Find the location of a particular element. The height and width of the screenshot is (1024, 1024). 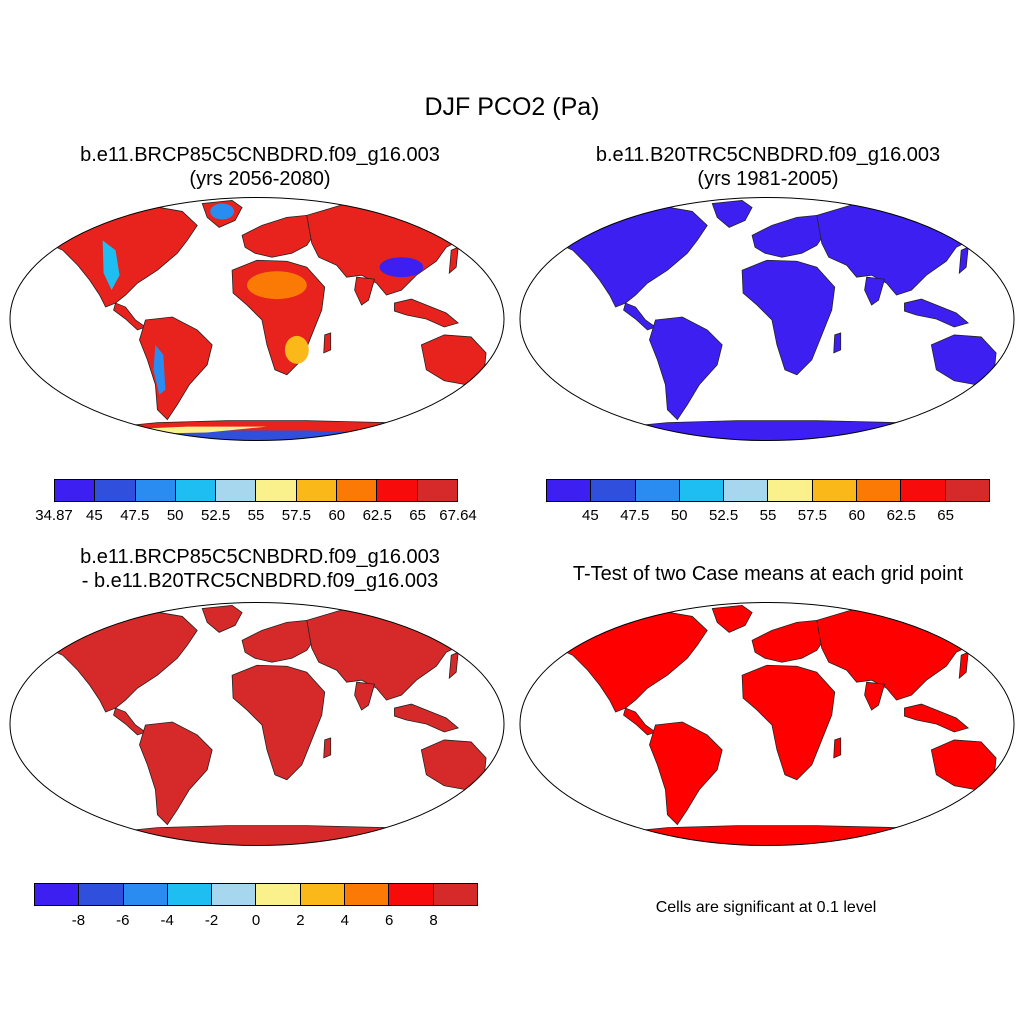

greenland-low-region is located at coordinates (222, 211).